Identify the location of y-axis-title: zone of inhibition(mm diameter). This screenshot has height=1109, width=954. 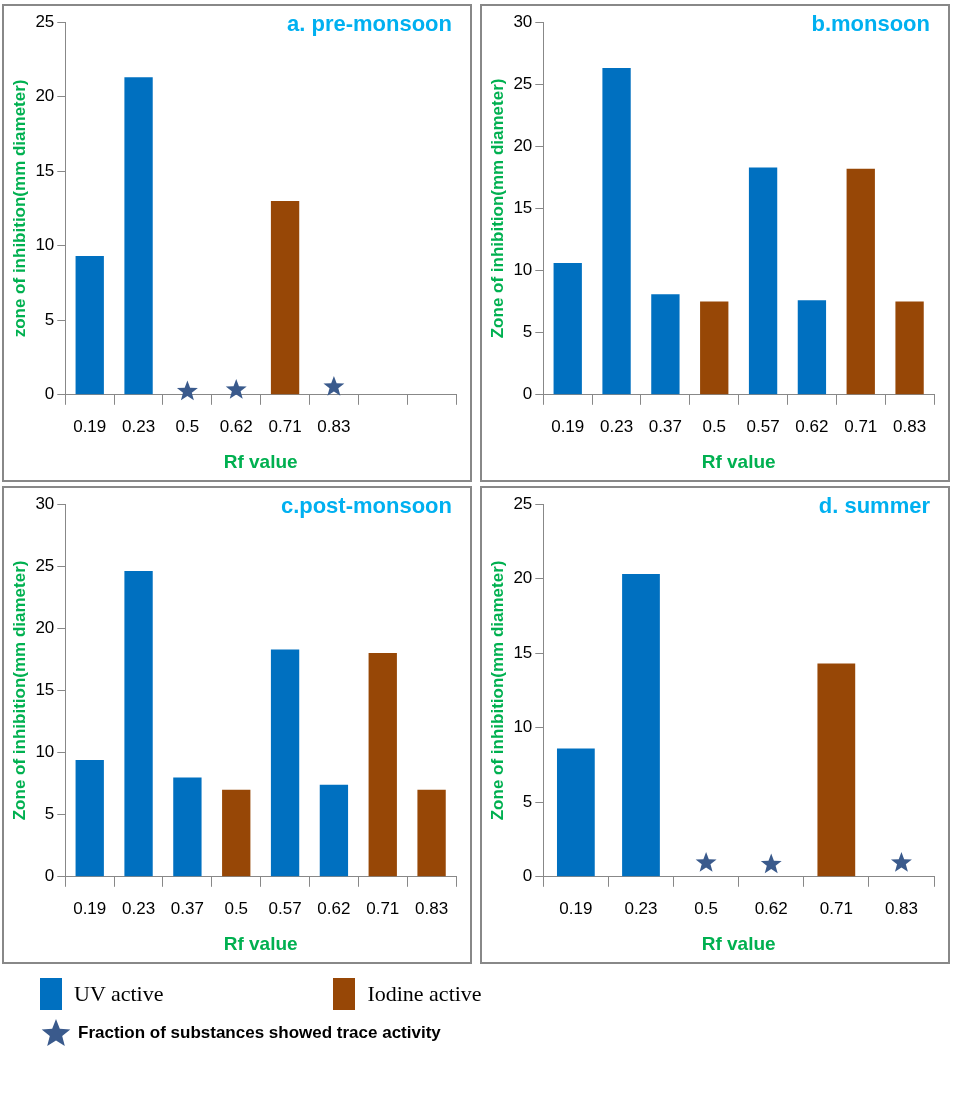
(19, 208).